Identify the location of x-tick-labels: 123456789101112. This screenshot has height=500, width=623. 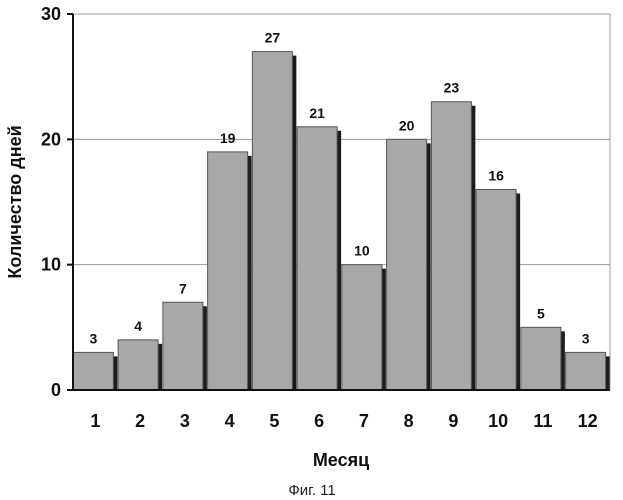
(343, 421).